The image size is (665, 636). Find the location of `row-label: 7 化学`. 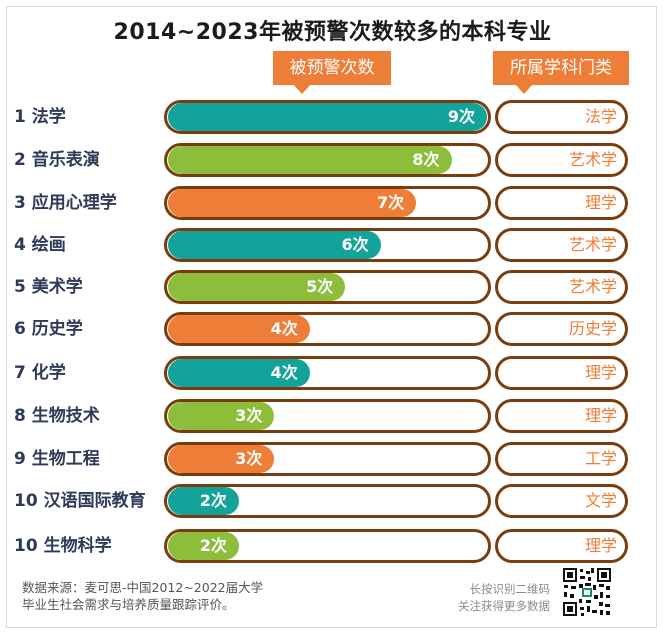

row-label: 7 化学 is located at coordinates (40, 373).